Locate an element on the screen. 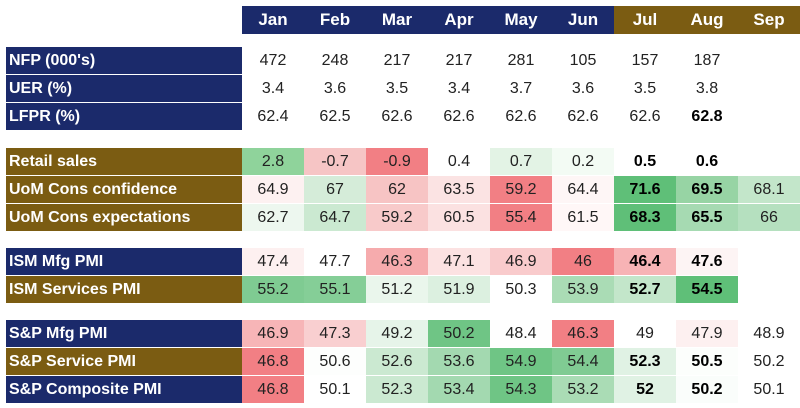  data-cell: 50.3 is located at coordinates (521, 289).